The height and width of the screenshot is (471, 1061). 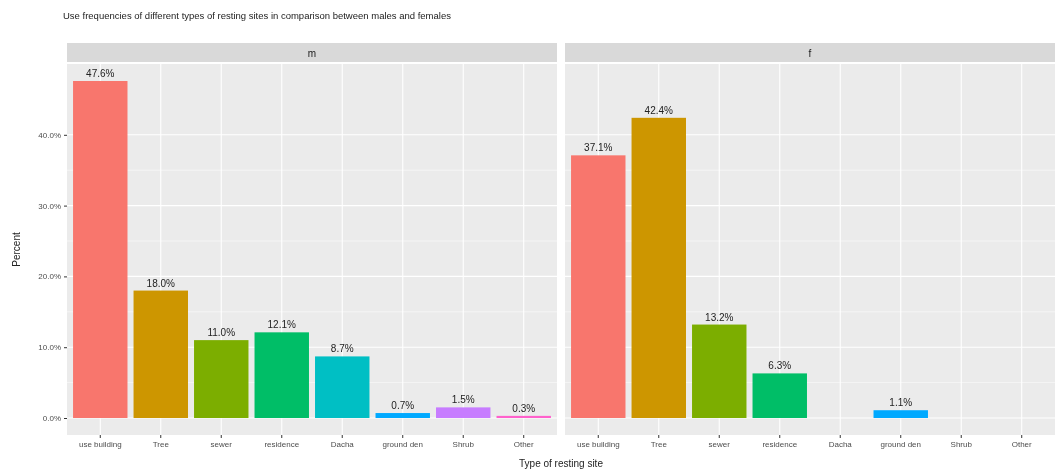 I want to click on y-tick-label: 40.0%, so click(x=49, y=135).